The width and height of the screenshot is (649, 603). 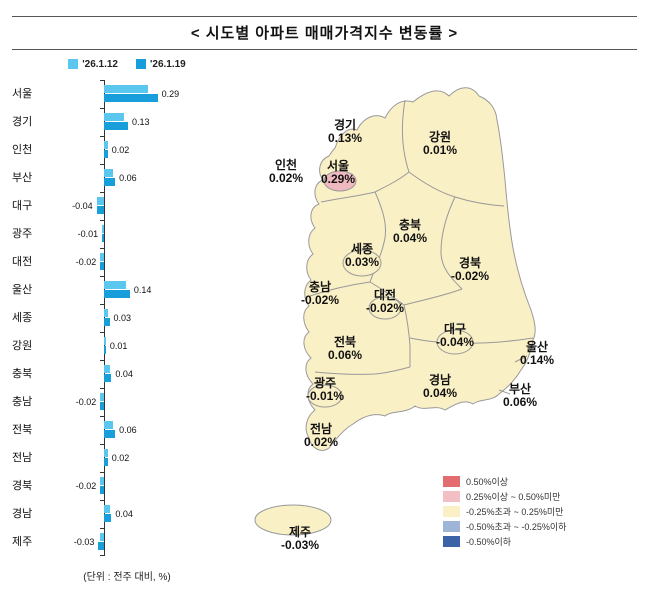 What do you see at coordinates (22, 318) in the screenshot?
I see `category-label: 세종` at bounding box center [22, 318].